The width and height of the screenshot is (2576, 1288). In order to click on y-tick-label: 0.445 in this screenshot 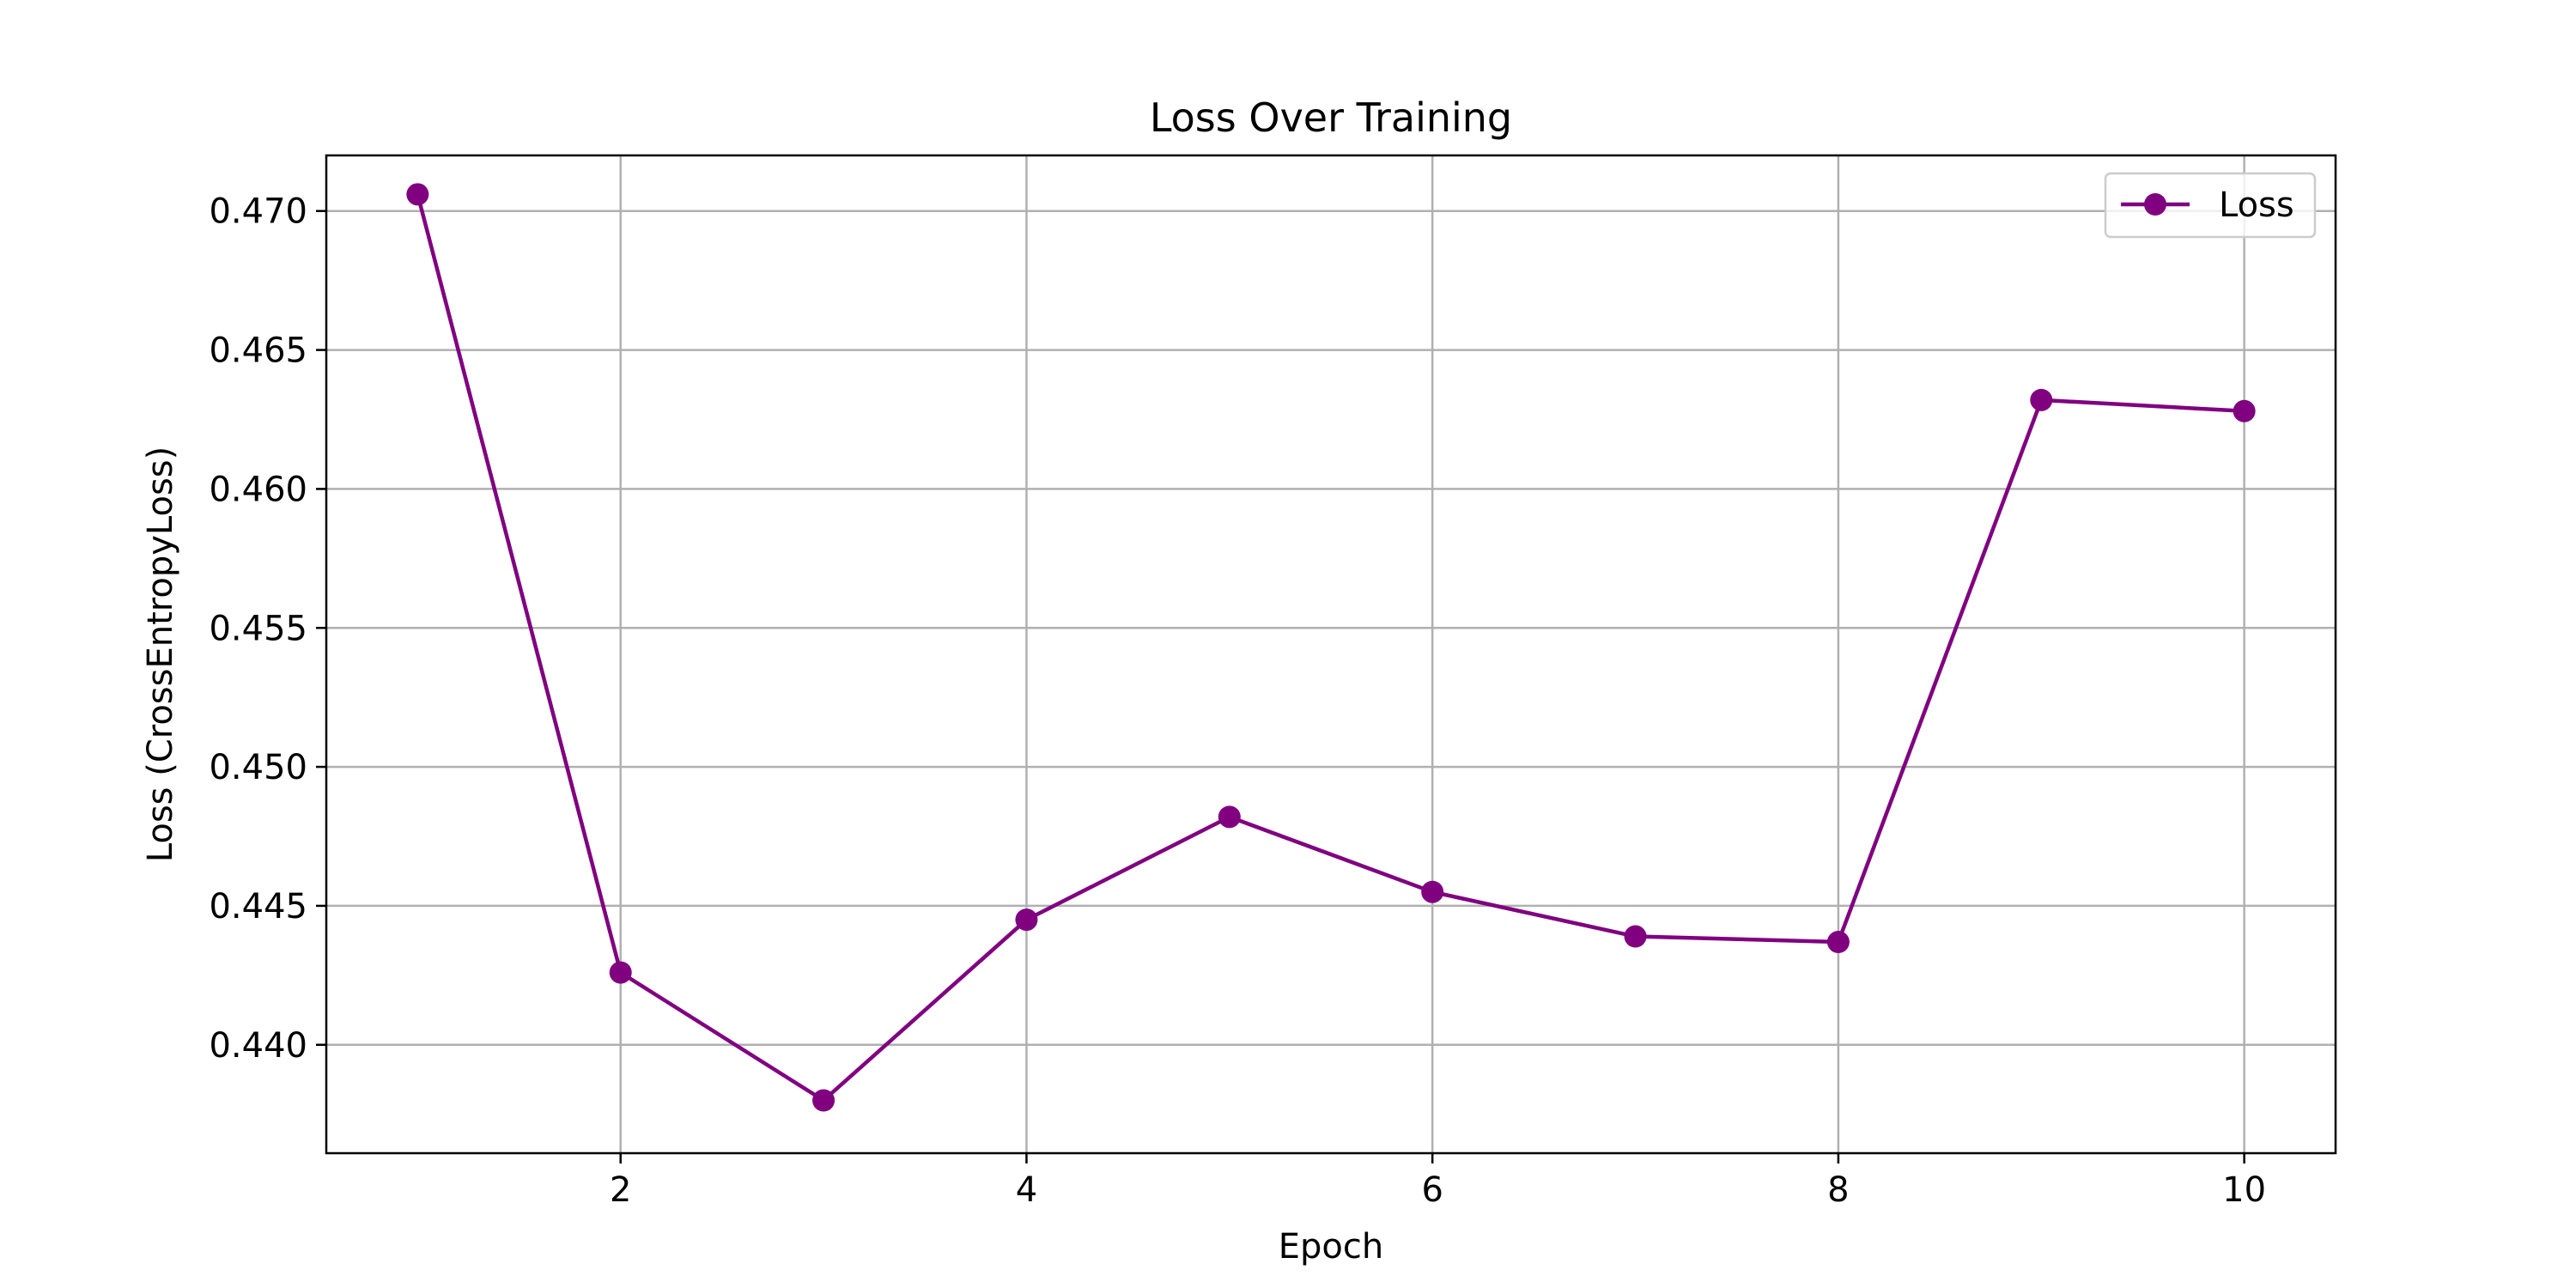, I will do `click(258, 907)`.